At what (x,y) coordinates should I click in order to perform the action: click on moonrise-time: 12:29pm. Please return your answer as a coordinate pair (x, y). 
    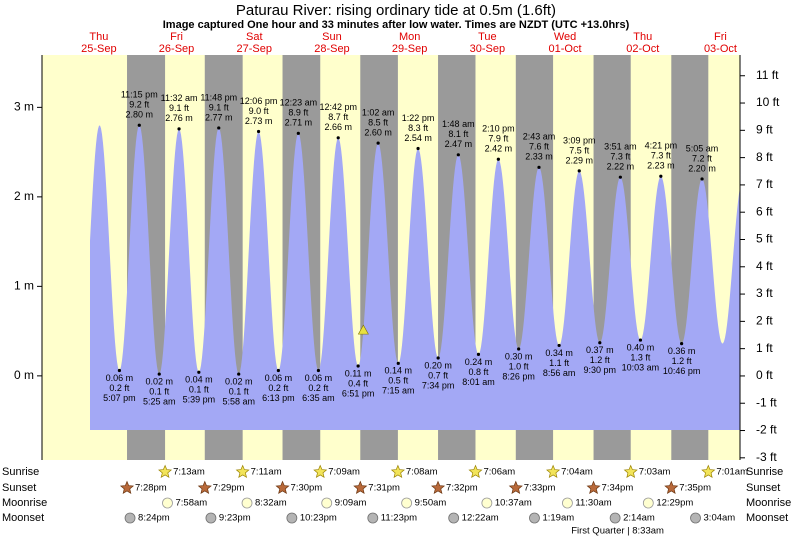
    Looking at the image, I should click on (674, 503).